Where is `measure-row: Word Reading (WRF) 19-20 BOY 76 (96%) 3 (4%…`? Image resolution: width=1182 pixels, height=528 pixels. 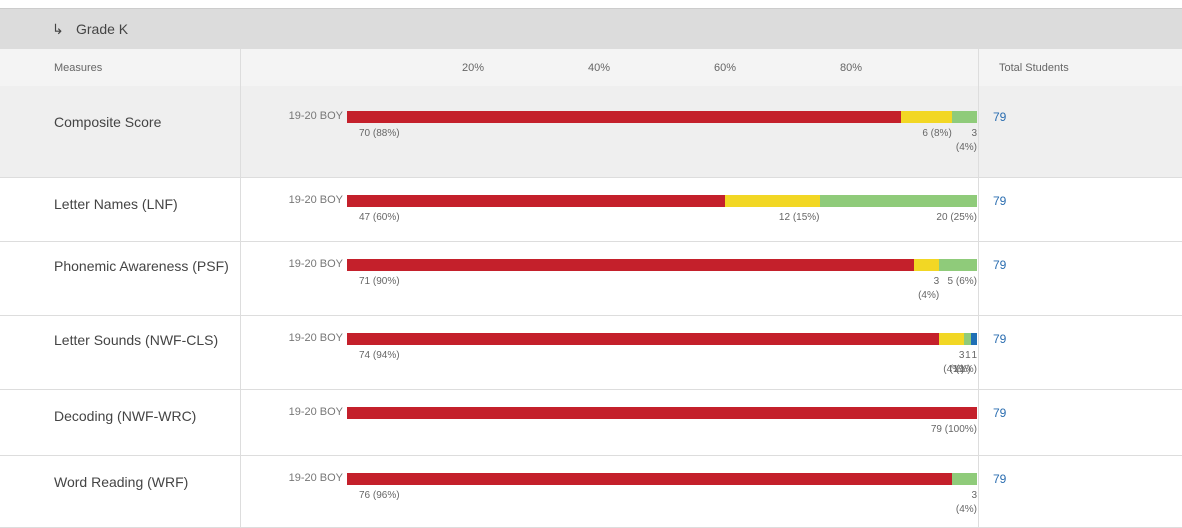
measure-row: Word Reading (WRF) 19-20 BOY 76 (96%) 3 (4%… is located at coordinates (591, 492).